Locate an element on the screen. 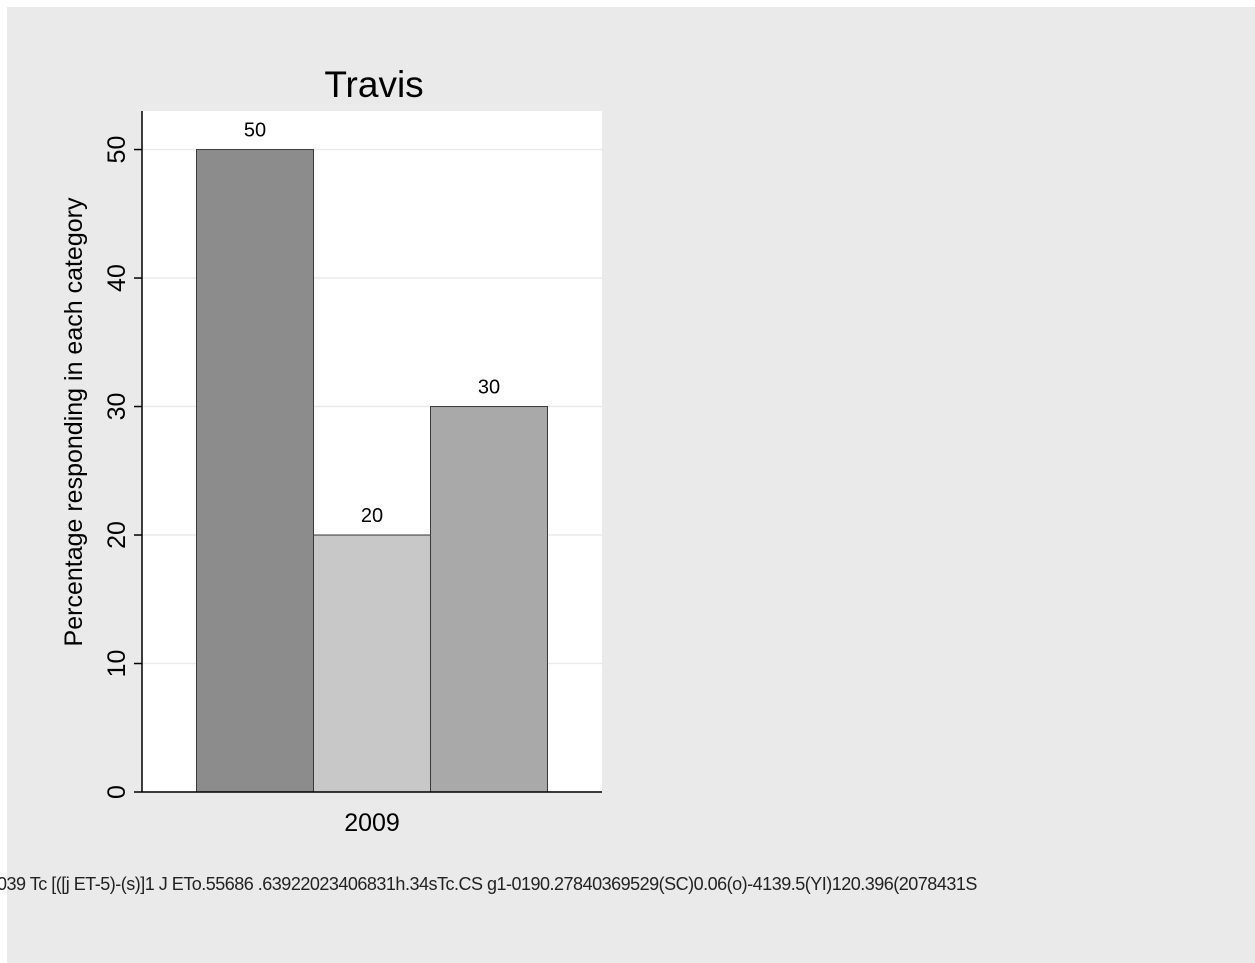 The height and width of the screenshot is (963, 1255). y-axis-ticks: 0 10 20 30 40 50 is located at coordinates (122, 467).